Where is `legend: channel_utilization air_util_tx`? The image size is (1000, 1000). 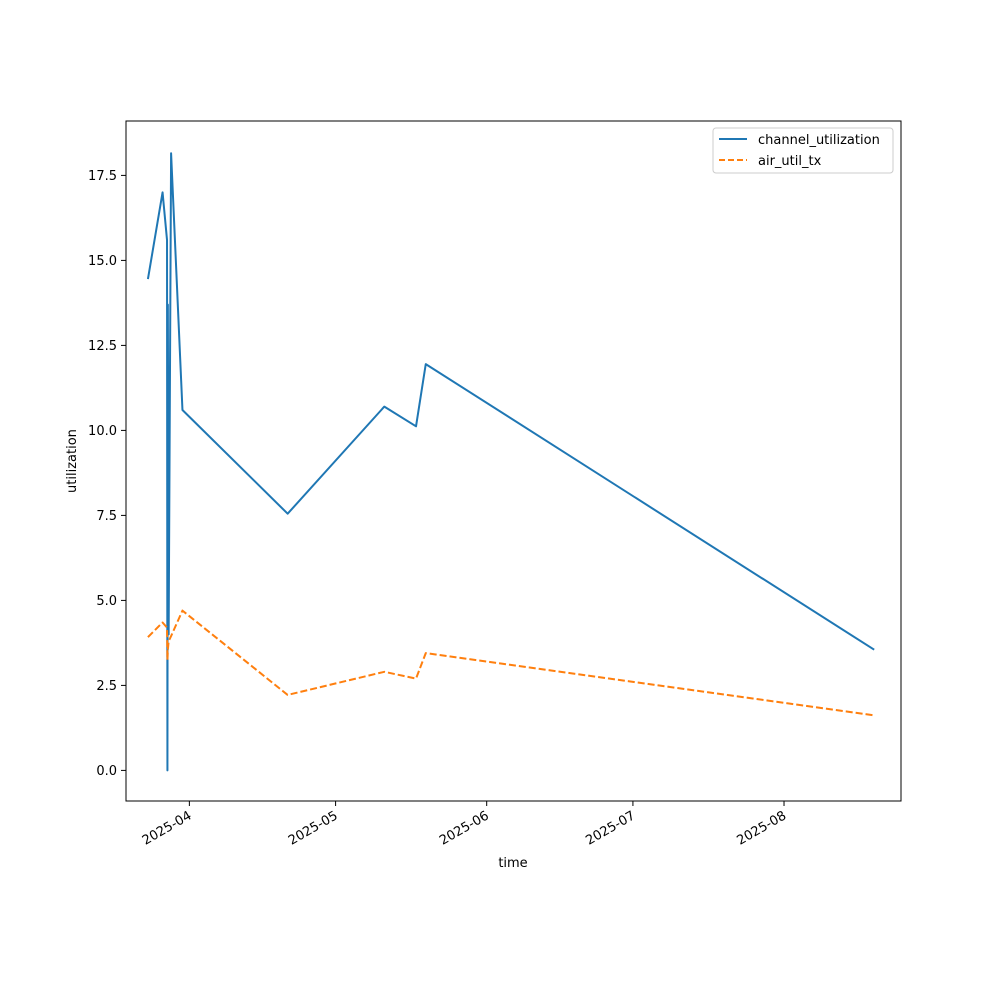
legend: channel_utilization air_util_tx is located at coordinates (803, 150).